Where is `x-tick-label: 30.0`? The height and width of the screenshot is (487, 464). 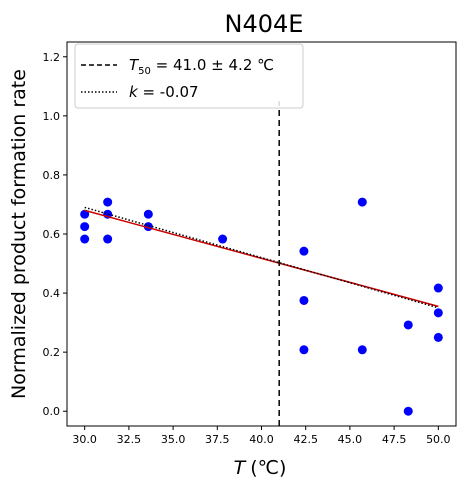
x-tick-label: 30.0 is located at coordinates (84, 439).